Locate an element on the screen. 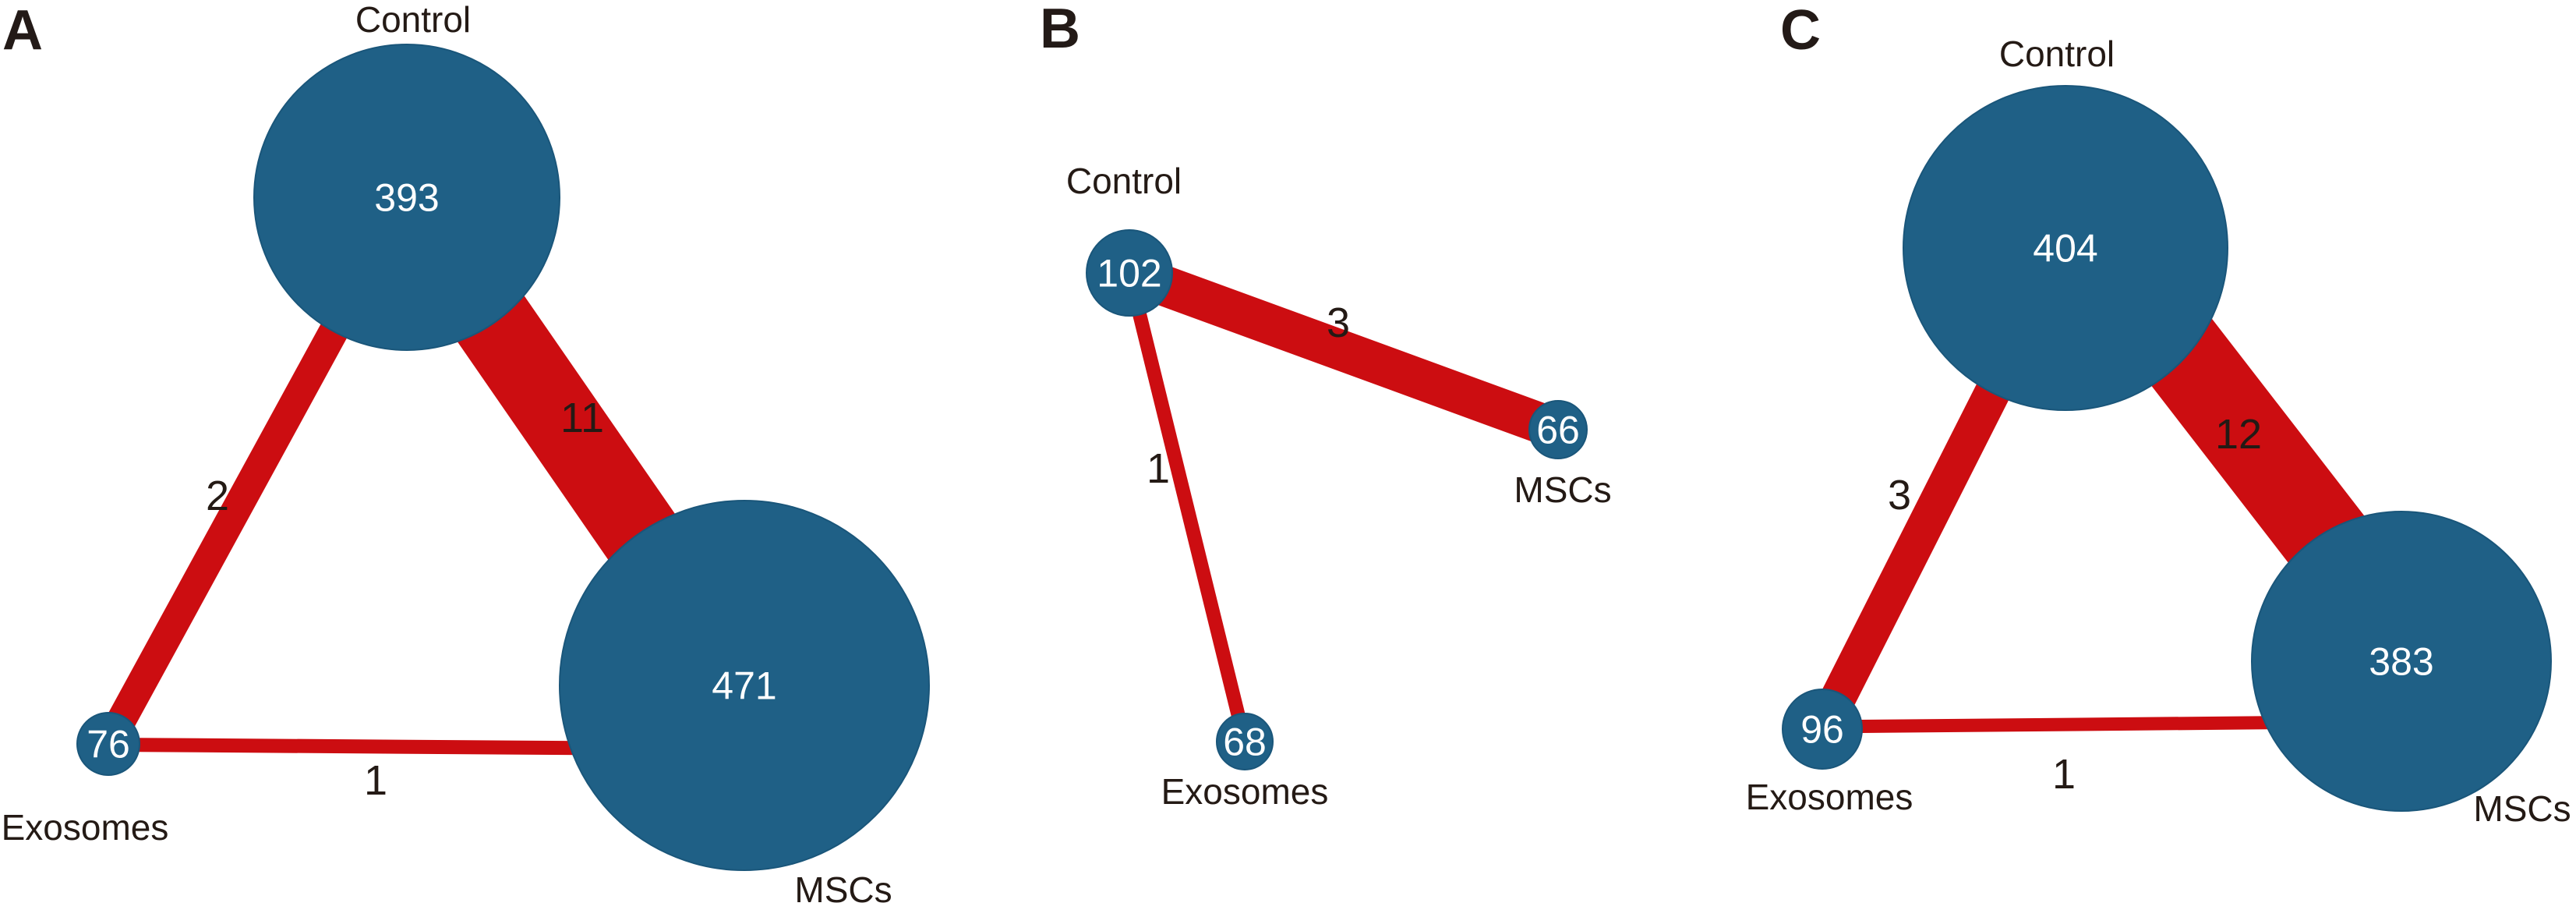 Image resolution: width=2576 pixels, height=910 pixels. panel-c-node-control-label: Control is located at coordinates (2057, 54).